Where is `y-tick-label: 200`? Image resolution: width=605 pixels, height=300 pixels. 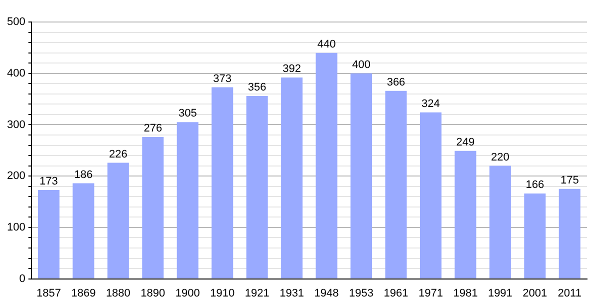 y-tick-label: 200 is located at coordinates (16, 176).